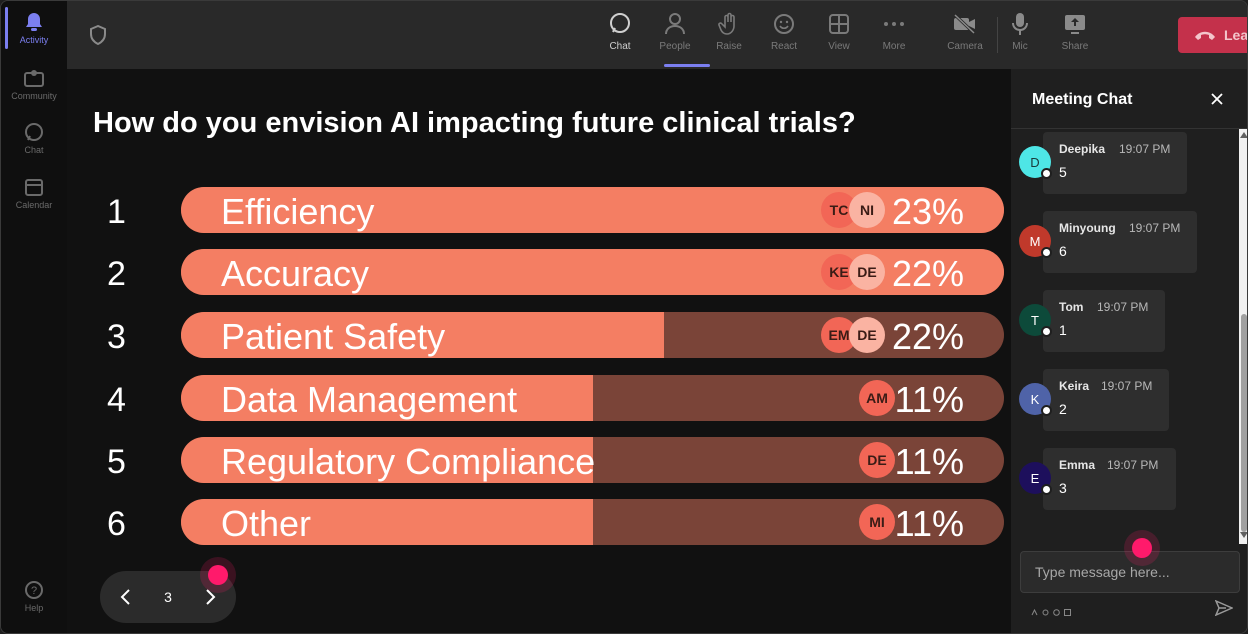  I want to click on format-icon, so click(1034, 609).